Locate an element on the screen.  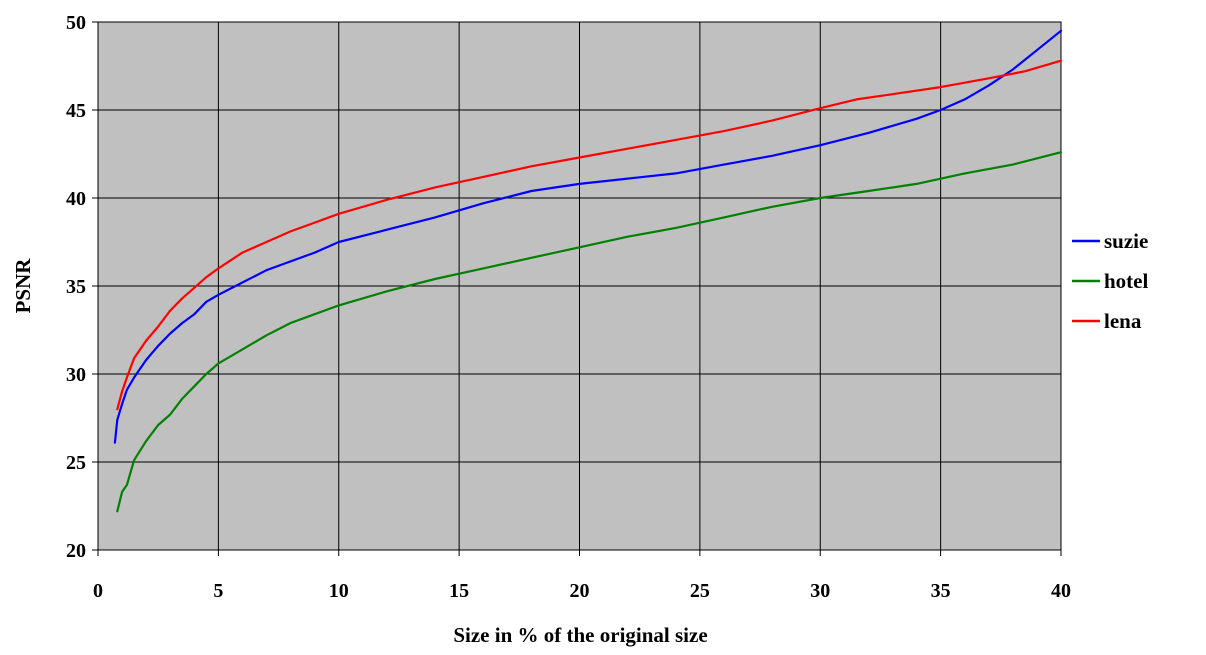
legend-label-lena: lena is located at coordinates (1123, 321).